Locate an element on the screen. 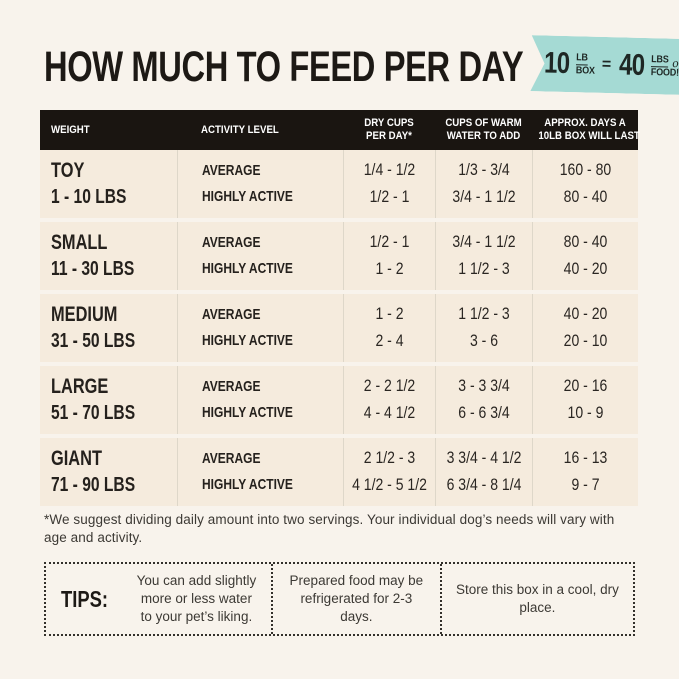 The height and width of the screenshot is (679, 679). days-cell: 40 - 20 20 - 10 is located at coordinates (585, 328).